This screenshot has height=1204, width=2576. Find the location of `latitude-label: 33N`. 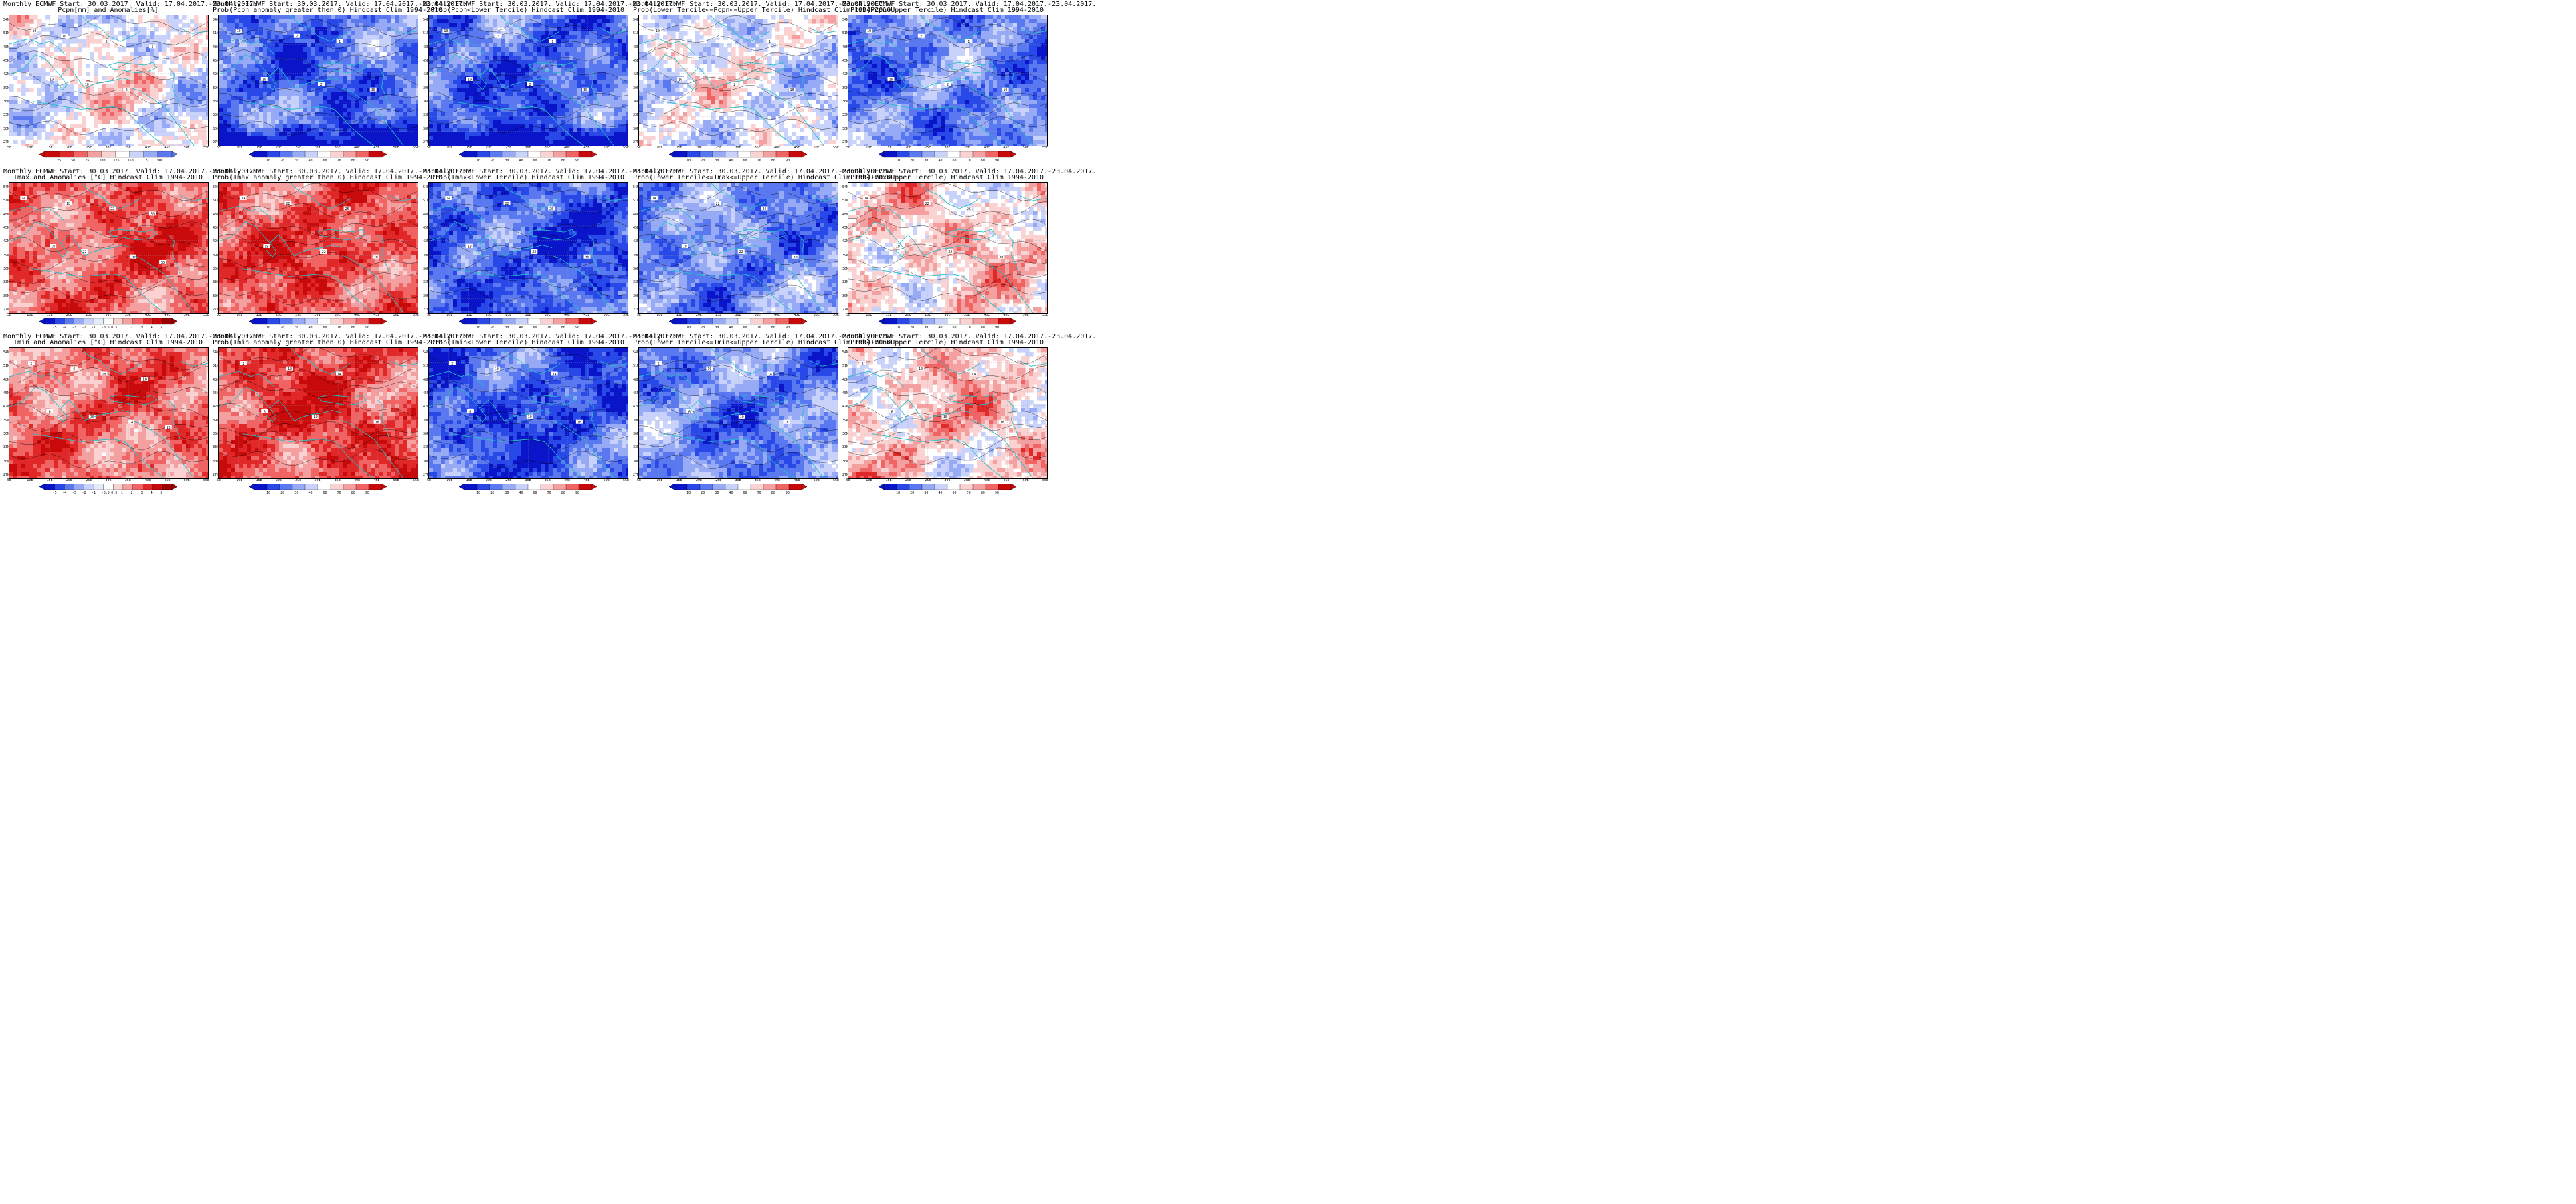

latitude-label: 33N is located at coordinates (6, 115).